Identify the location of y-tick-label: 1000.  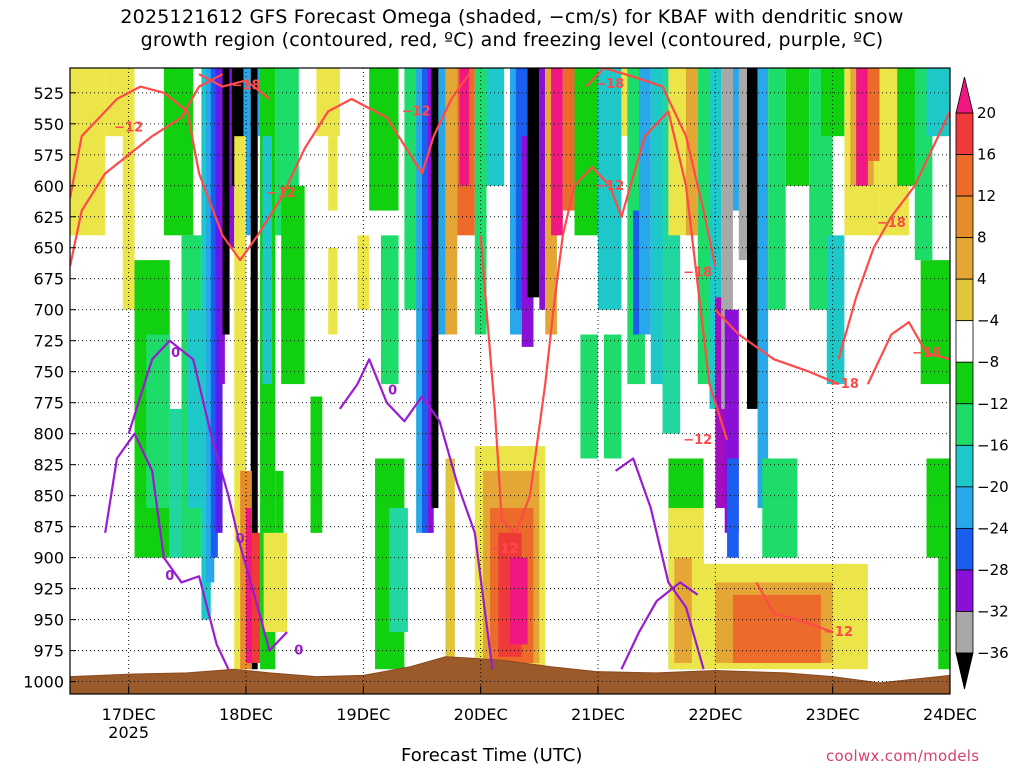
(43, 682).